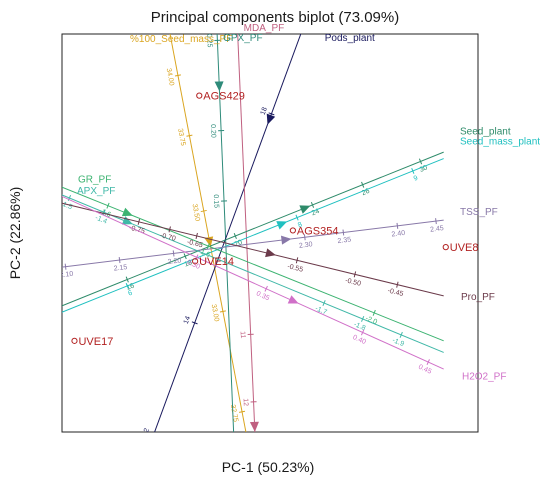  I want to click on tick-label-gpx-pf-2: 0.15, so click(216, 201).